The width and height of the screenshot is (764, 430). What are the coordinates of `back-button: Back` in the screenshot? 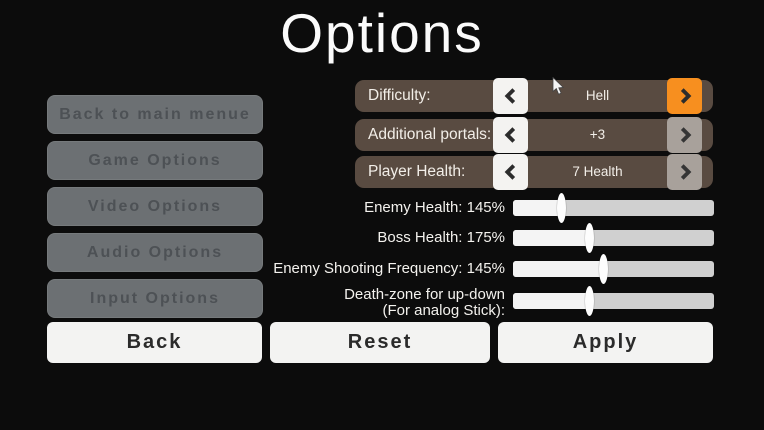 It's located at (154, 342).